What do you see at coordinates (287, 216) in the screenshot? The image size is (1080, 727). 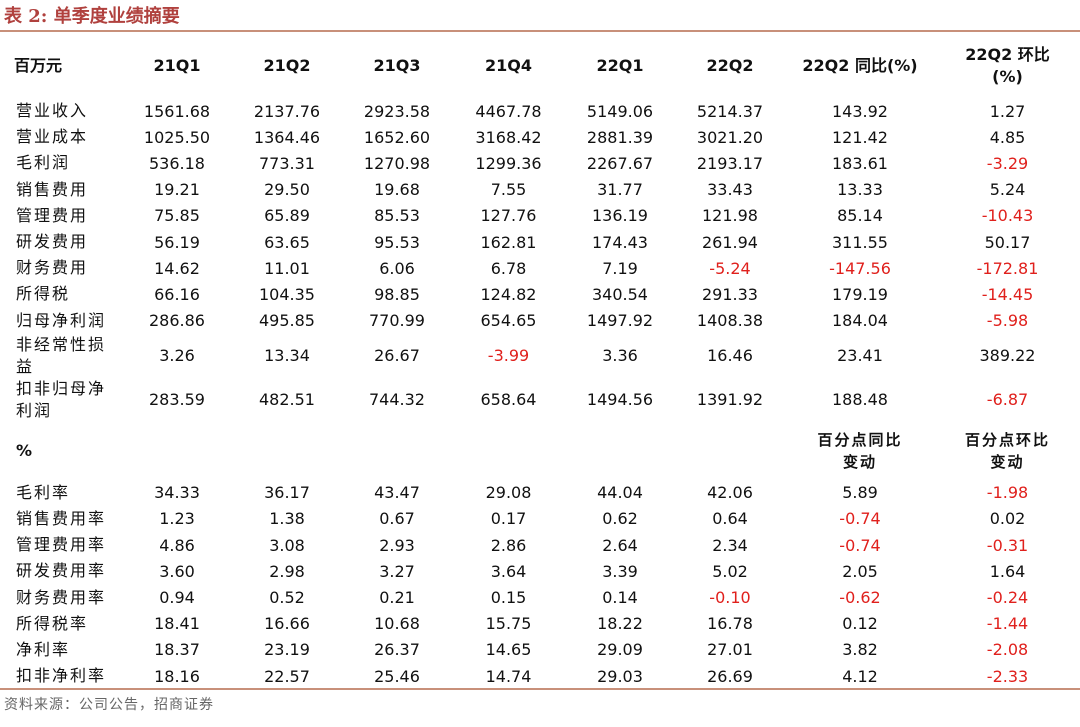 I see `table-cell: 65.89` at bounding box center [287, 216].